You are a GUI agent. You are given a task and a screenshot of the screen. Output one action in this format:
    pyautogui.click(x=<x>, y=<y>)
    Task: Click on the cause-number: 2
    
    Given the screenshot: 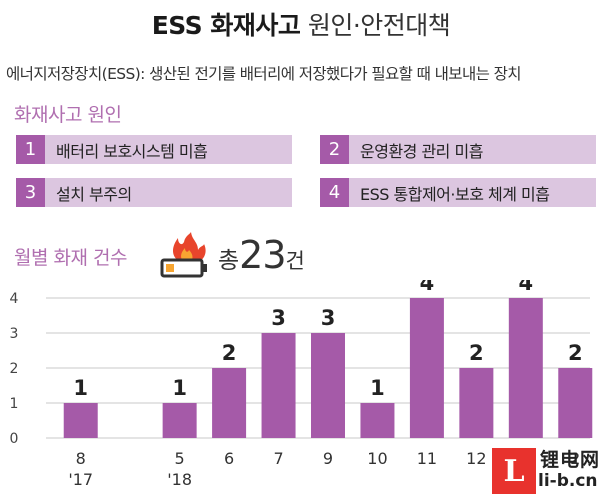 What is the action you would take?
    pyautogui.click(x=334, y=149)
    